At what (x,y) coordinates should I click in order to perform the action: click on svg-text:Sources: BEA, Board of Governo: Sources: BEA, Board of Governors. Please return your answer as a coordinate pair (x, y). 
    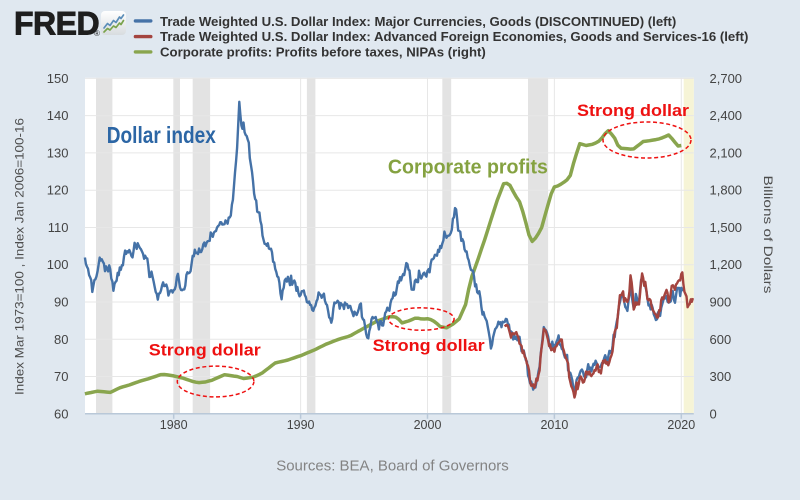
    Looking at the image, I should click on (392, 466).